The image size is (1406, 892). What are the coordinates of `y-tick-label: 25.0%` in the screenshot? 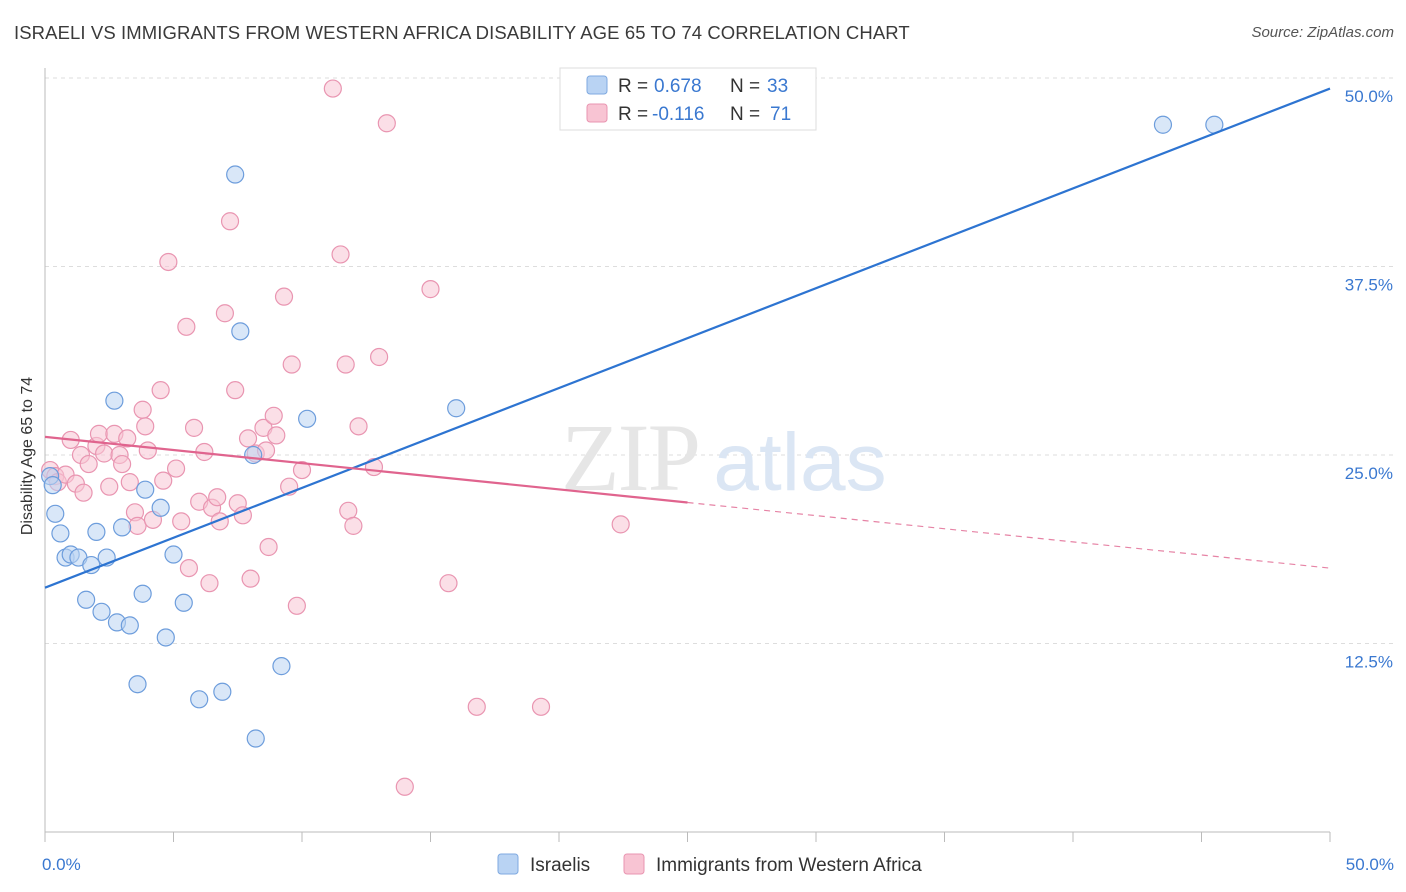 It's located at (1369, 473).